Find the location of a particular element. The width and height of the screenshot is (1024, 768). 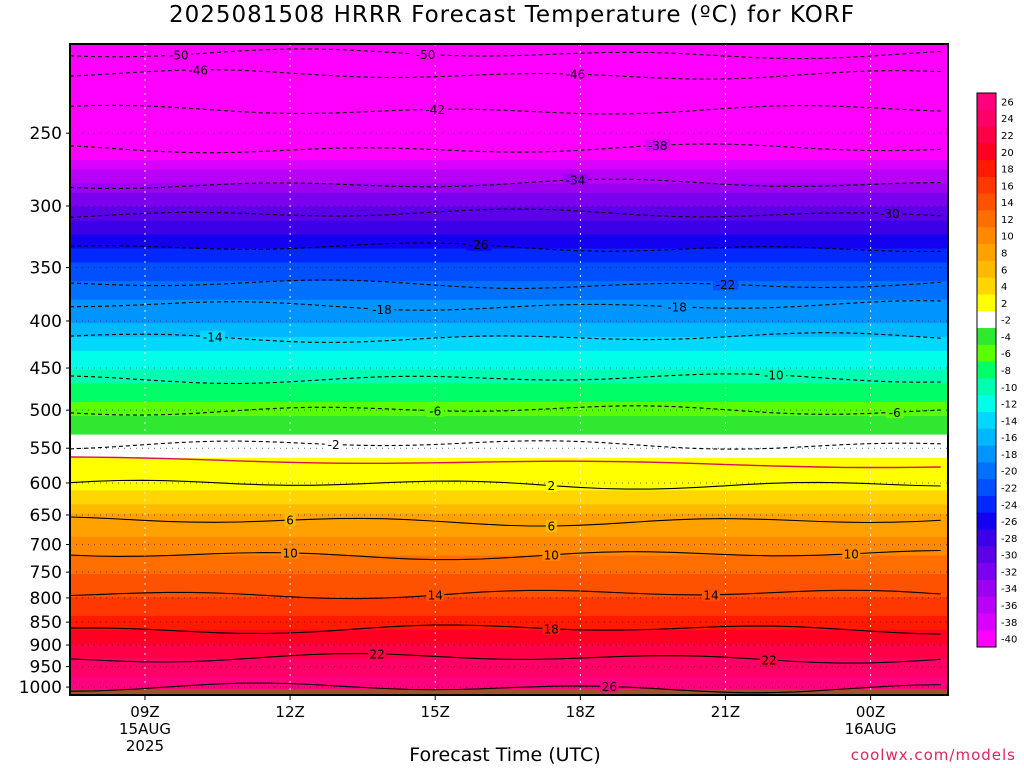

colorbar-label: -4 is located at coordinates (1006, 337).